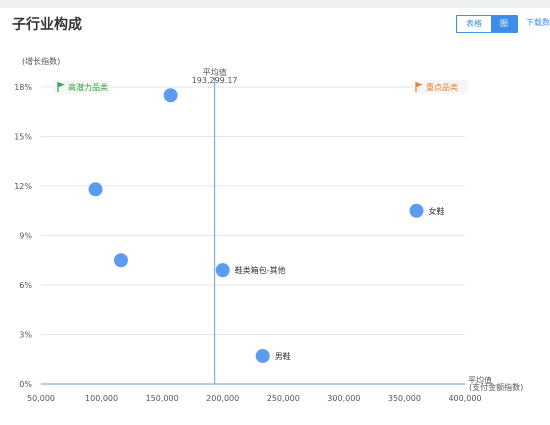 Image resolution: width=550 pixels, height=425 pixels. Describe the element at coordinates (437, 211) in the screenshot. I see `data-point-label: 女鞋` at that location.